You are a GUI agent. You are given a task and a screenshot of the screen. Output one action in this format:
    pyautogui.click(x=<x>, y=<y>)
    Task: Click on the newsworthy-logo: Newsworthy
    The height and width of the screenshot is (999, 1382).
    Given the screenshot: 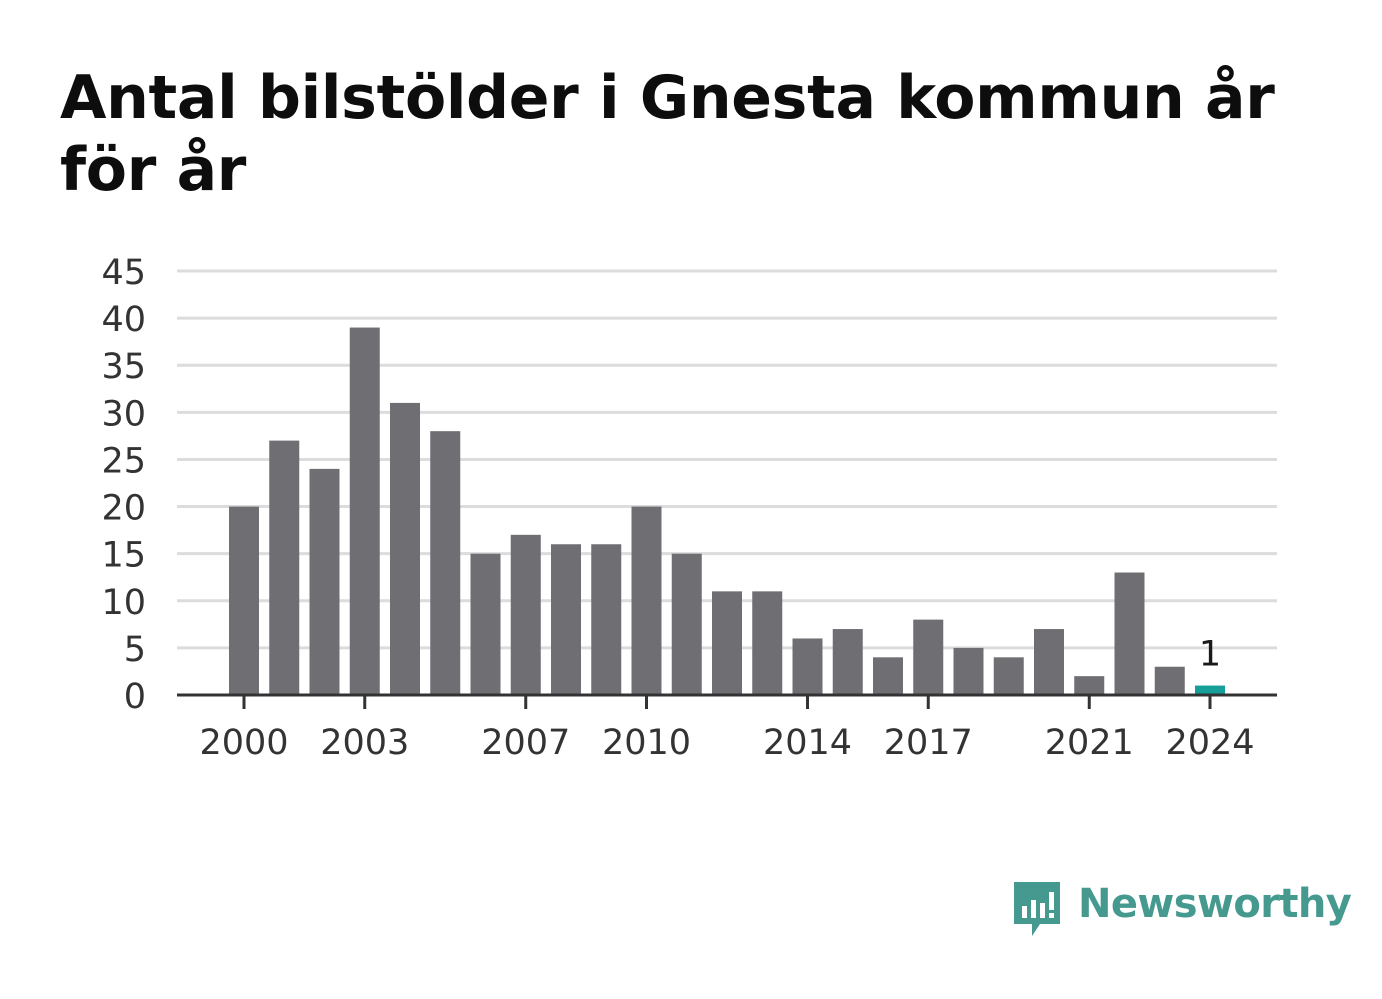 What is the action you would take?
    pyautogui.click(x=1181, y=910)
    